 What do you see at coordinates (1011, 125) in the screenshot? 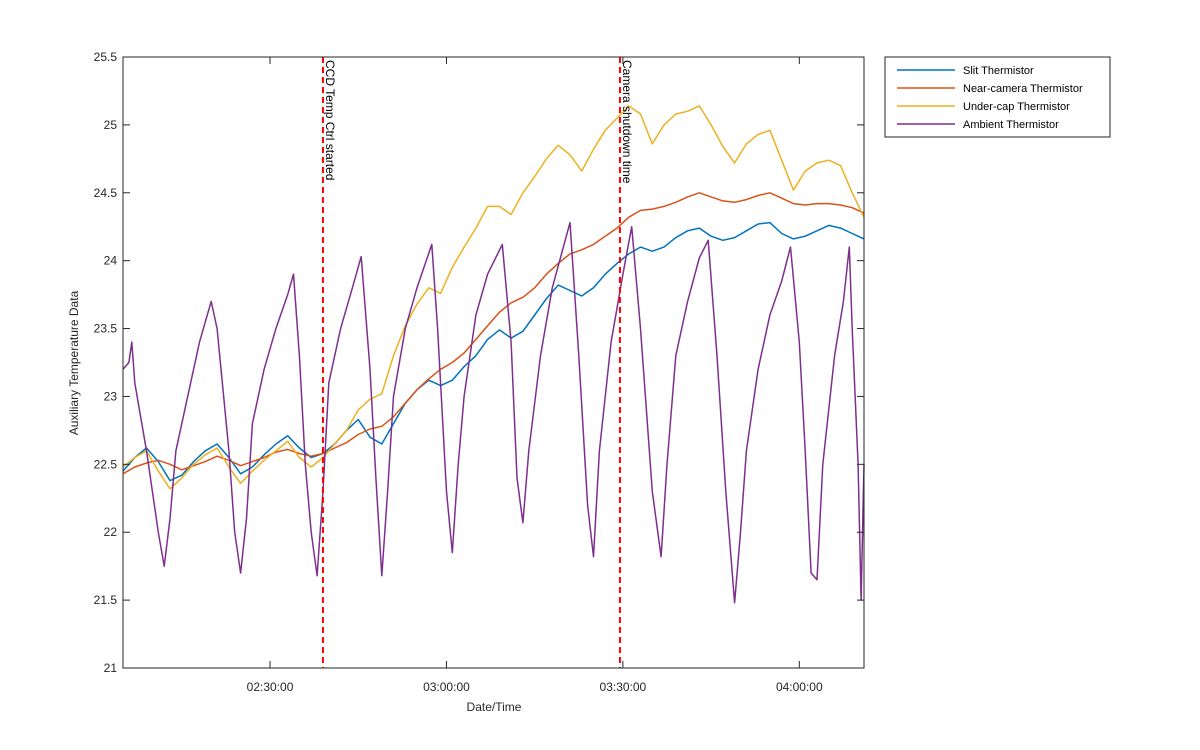
I see `legend-entry-4: Ambient Thermistor` at bounding box center [1011, 125].